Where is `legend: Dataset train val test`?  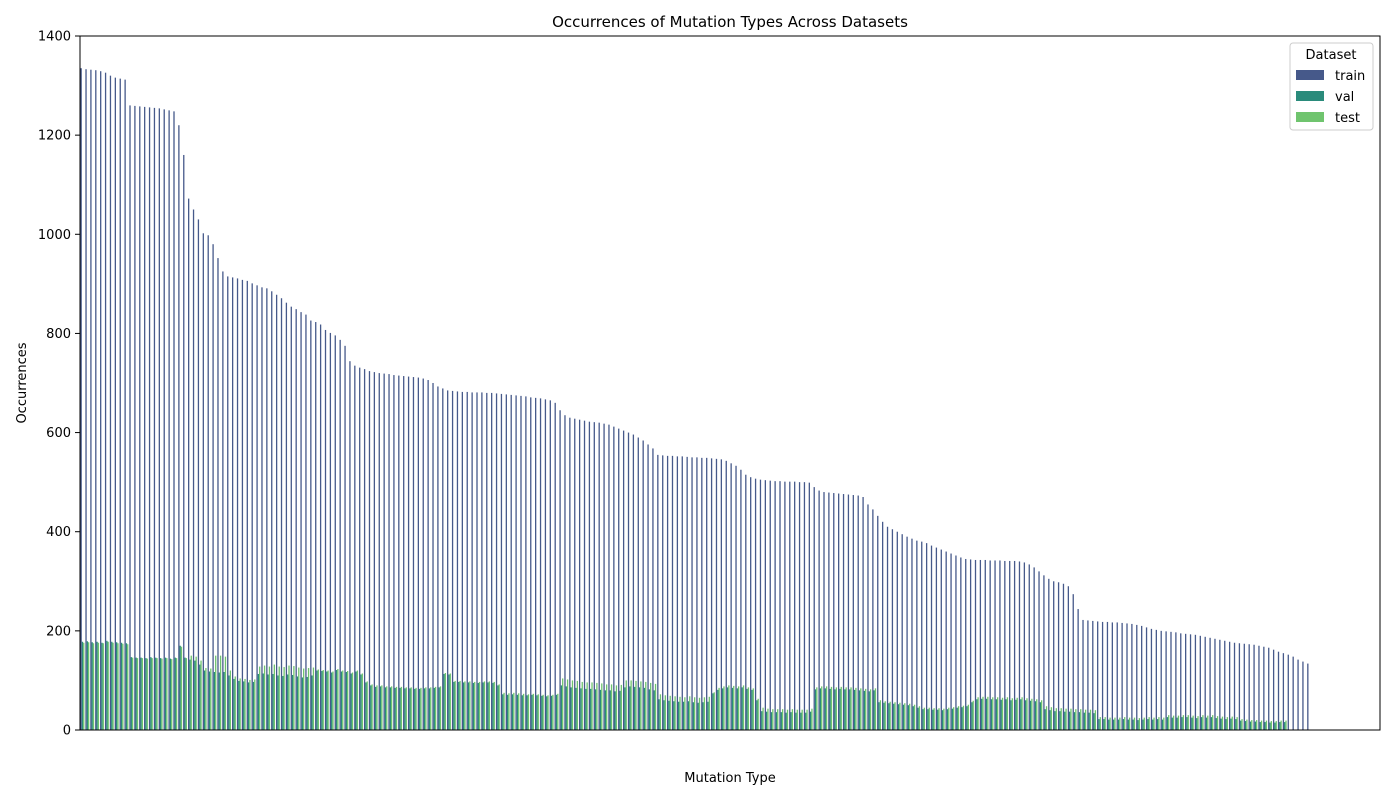 legend: Dataset train val test is located at coordinates (1331, 86).